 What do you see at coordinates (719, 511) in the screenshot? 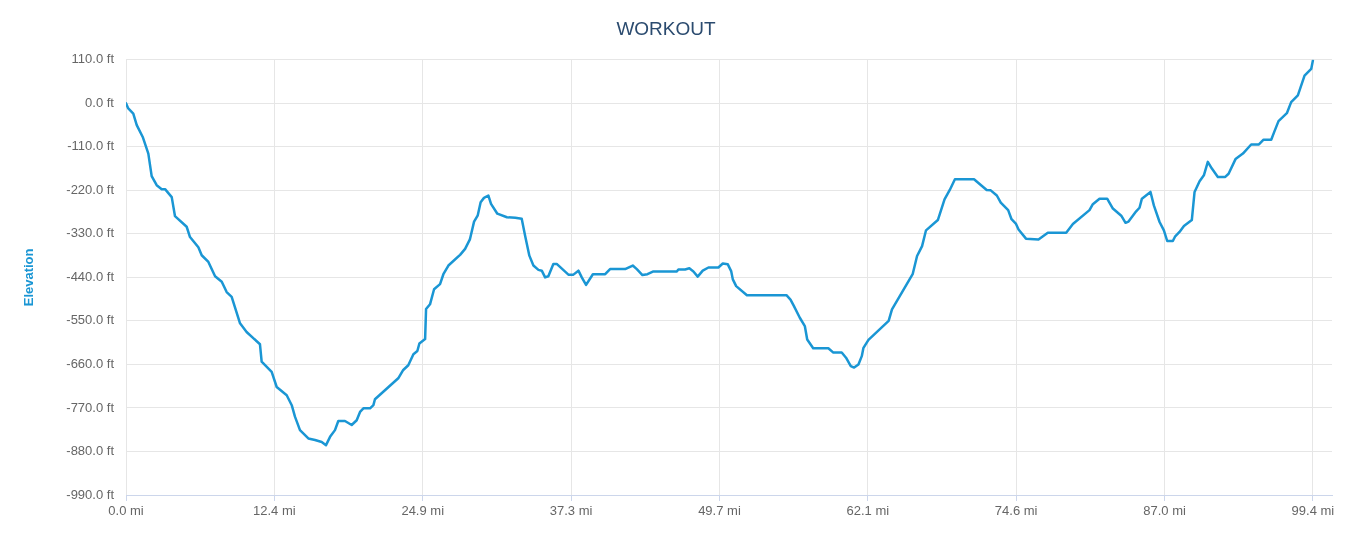
I see `x-tick-label: 49.7 mi` at bounding box center [719, 511].